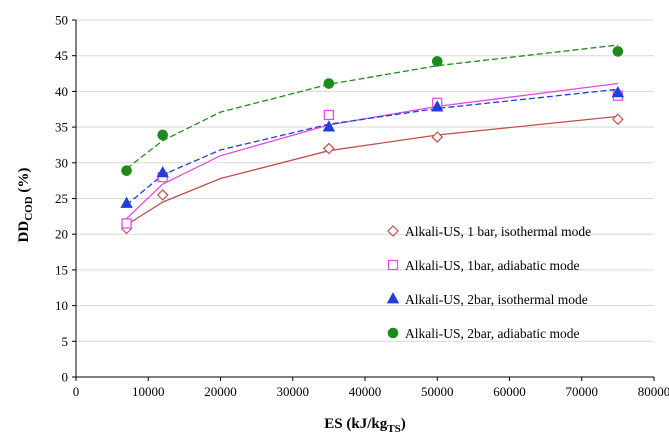 This screenshot has width=669, height=437. What do you see at coordinates (437, 391) in the screenshot?
I see `x-tick-label: 50000` at bounding box center [437, 391].